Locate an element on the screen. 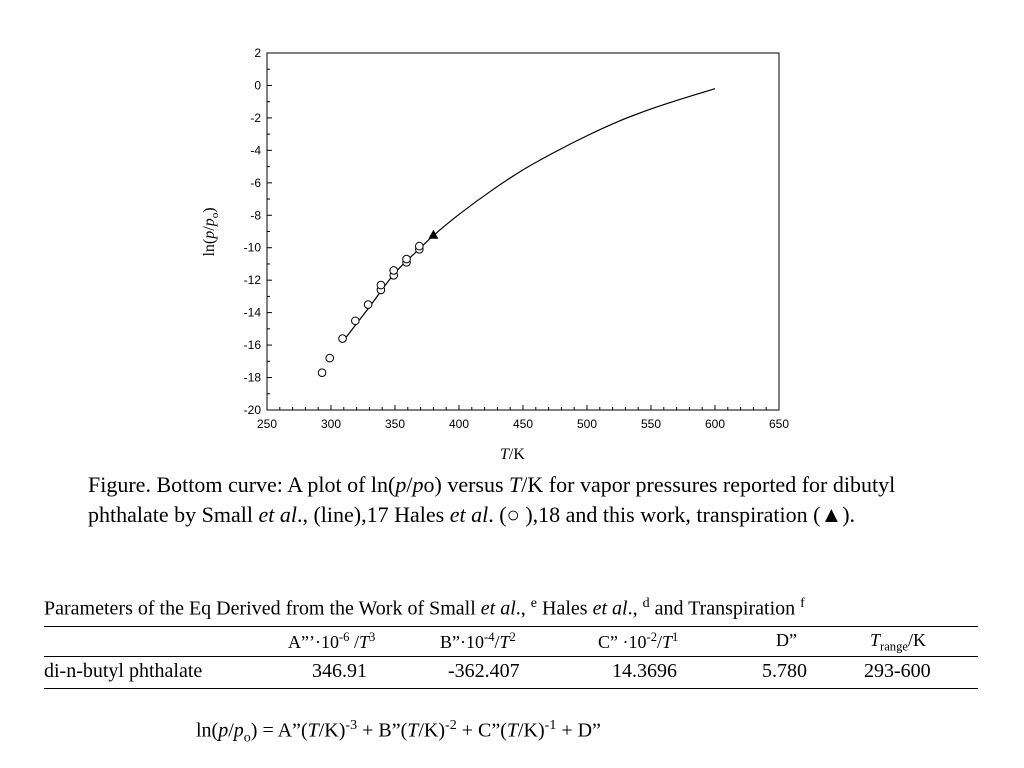 This screenshot has height=768, width=1024. x-axis-label: T/K is located at coordinates (512, 454).